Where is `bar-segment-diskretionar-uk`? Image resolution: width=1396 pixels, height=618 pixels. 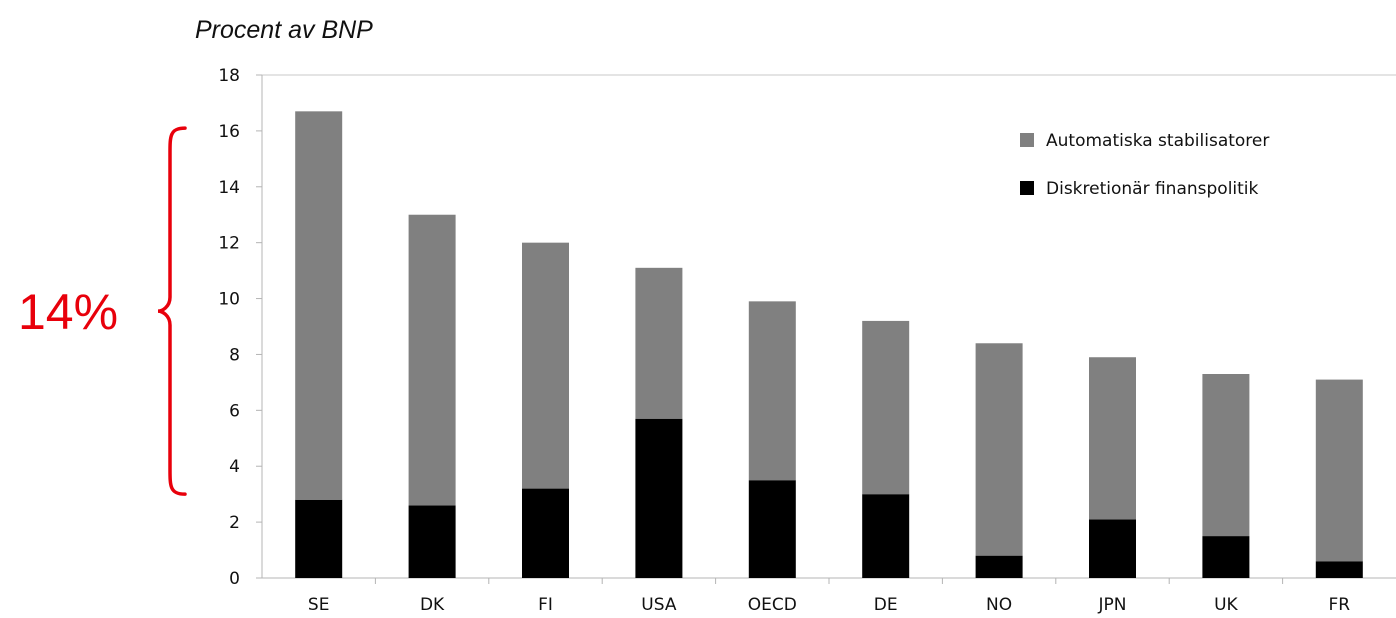 bar-segment-diskretionar-uk is located at coordinates (1226, 557).